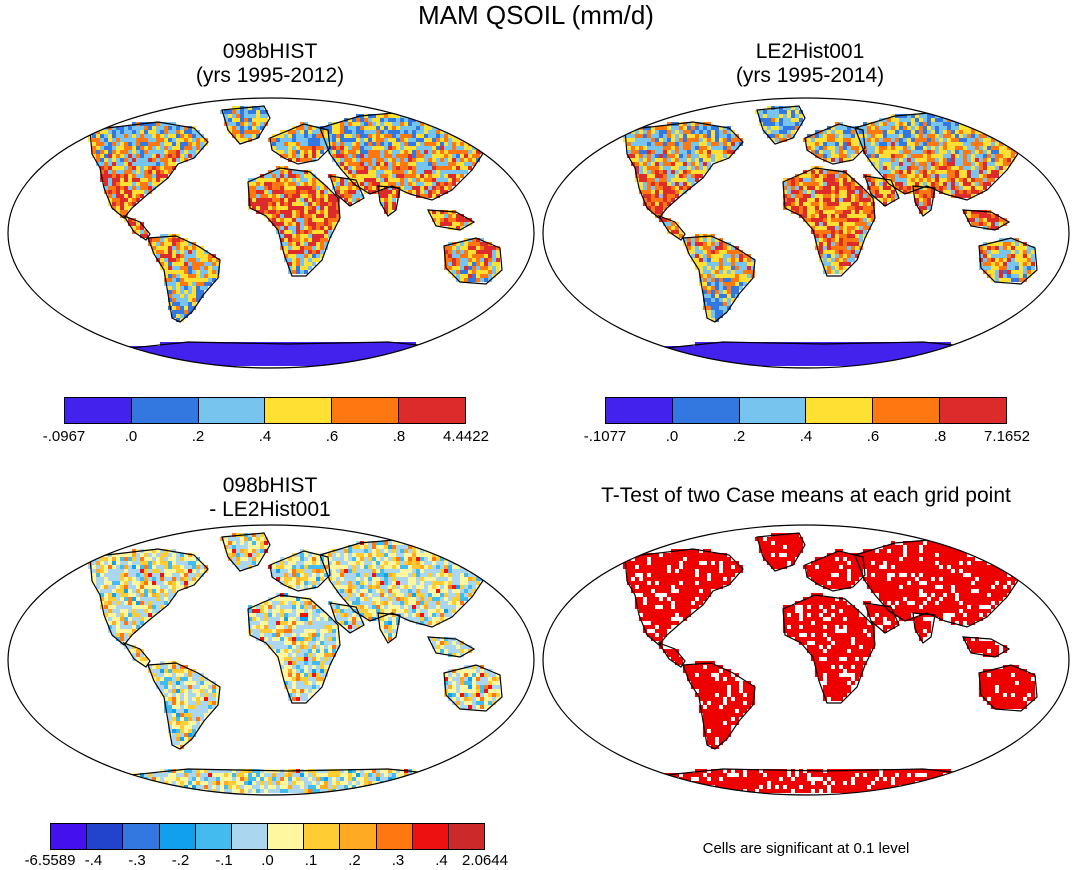 The height and width of the screenshot is (870, 1072). Describe the element at coordinates (940, 436) in the screenshot. I see `colorbar-case2-label-5: .8` at that location.